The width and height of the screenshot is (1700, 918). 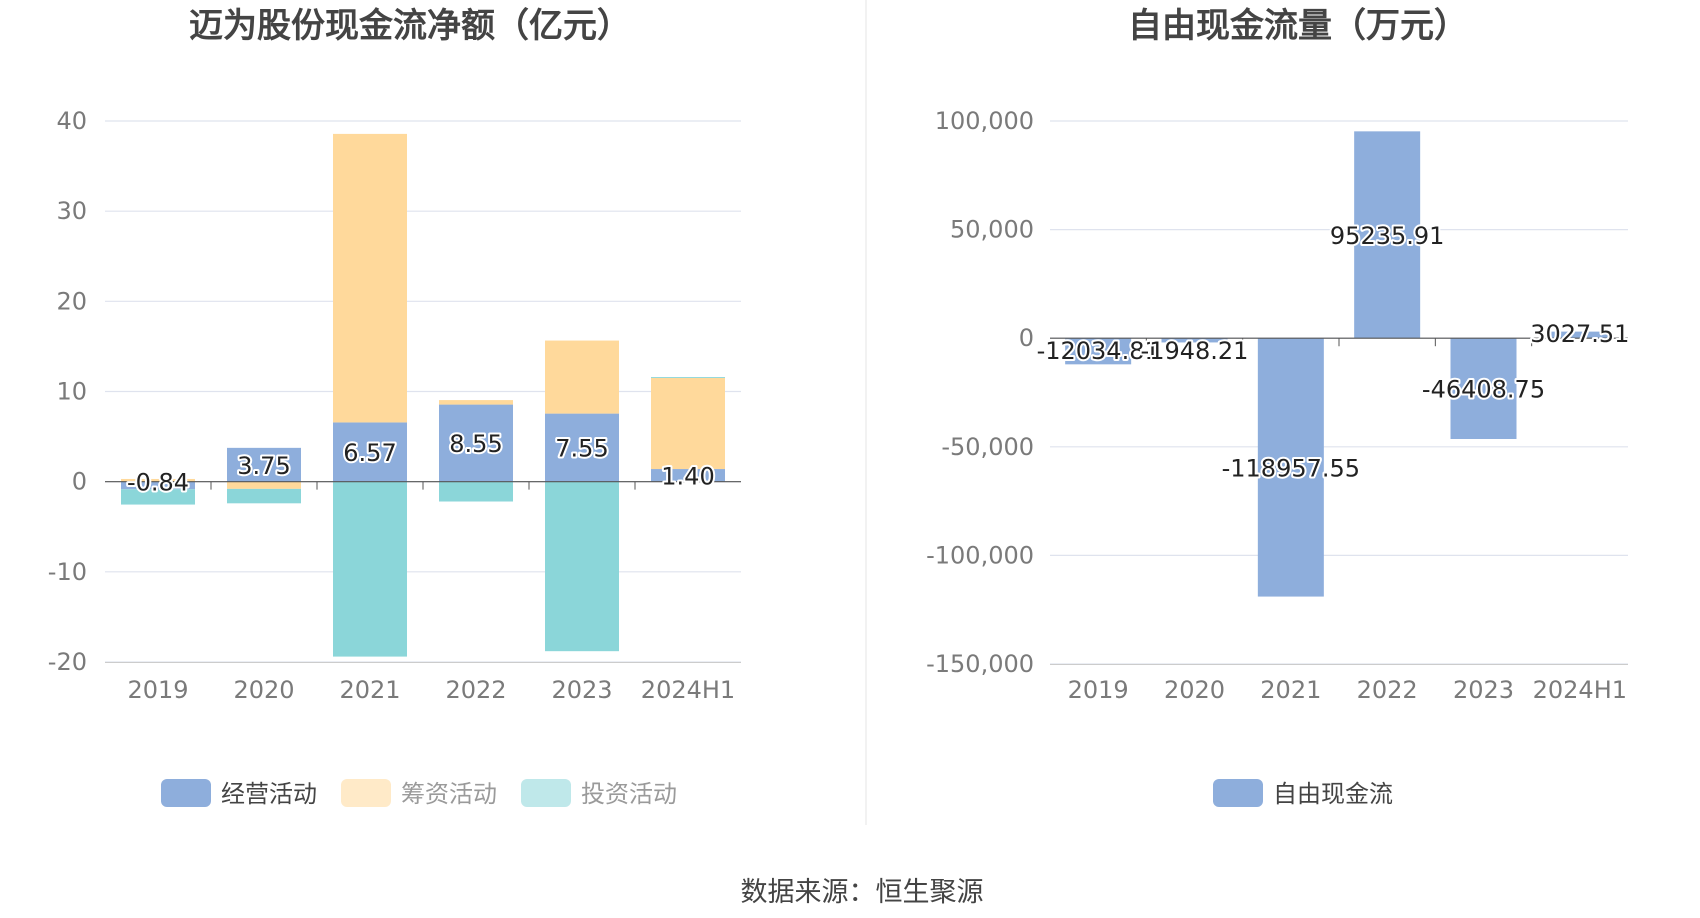 I want to click on data-label: -12034.81, so click(x=1098, y=351).